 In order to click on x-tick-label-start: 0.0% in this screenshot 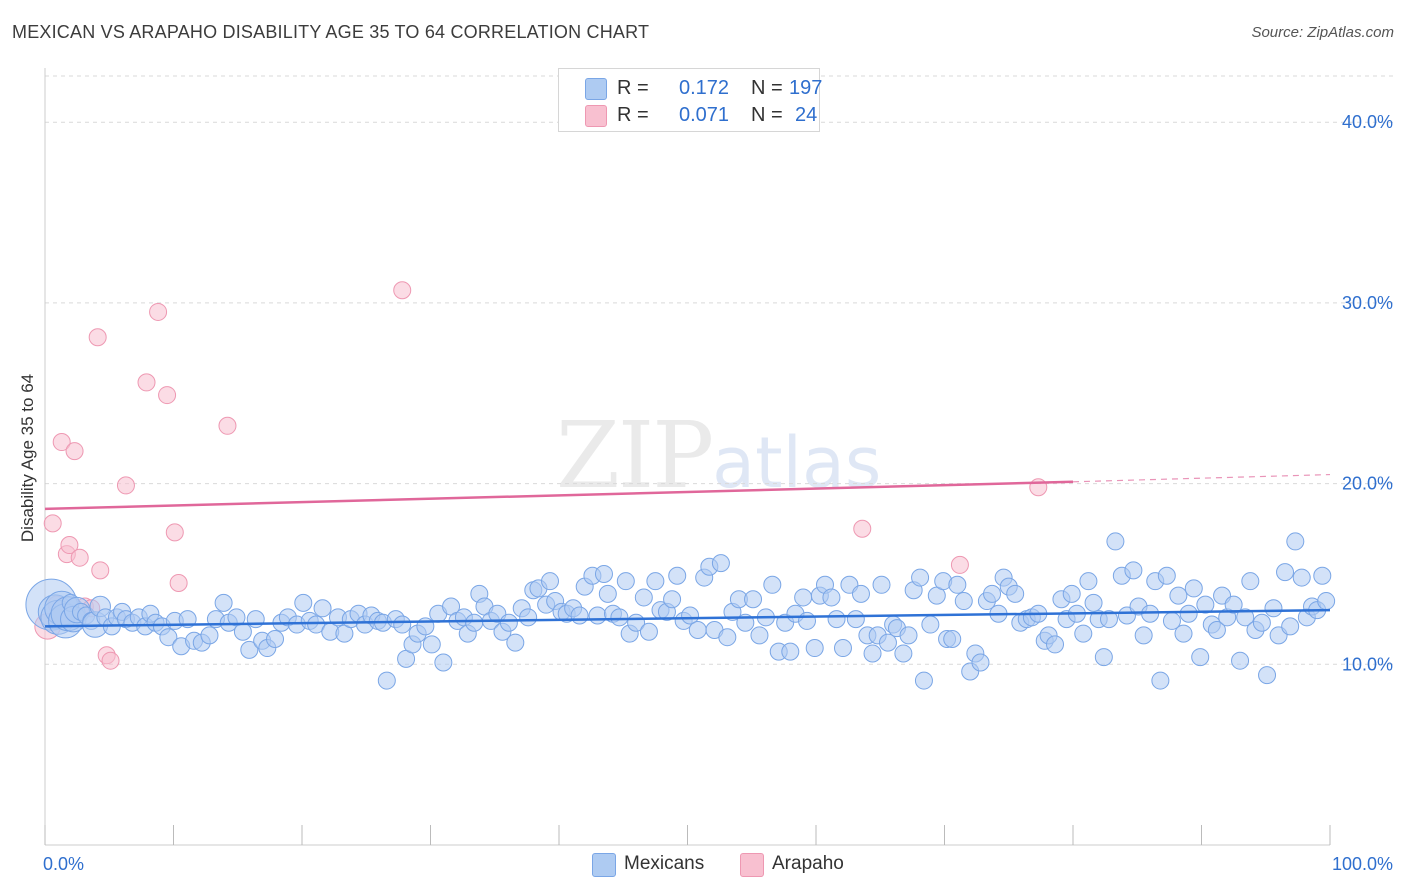, I will do `click(63, 864)`.